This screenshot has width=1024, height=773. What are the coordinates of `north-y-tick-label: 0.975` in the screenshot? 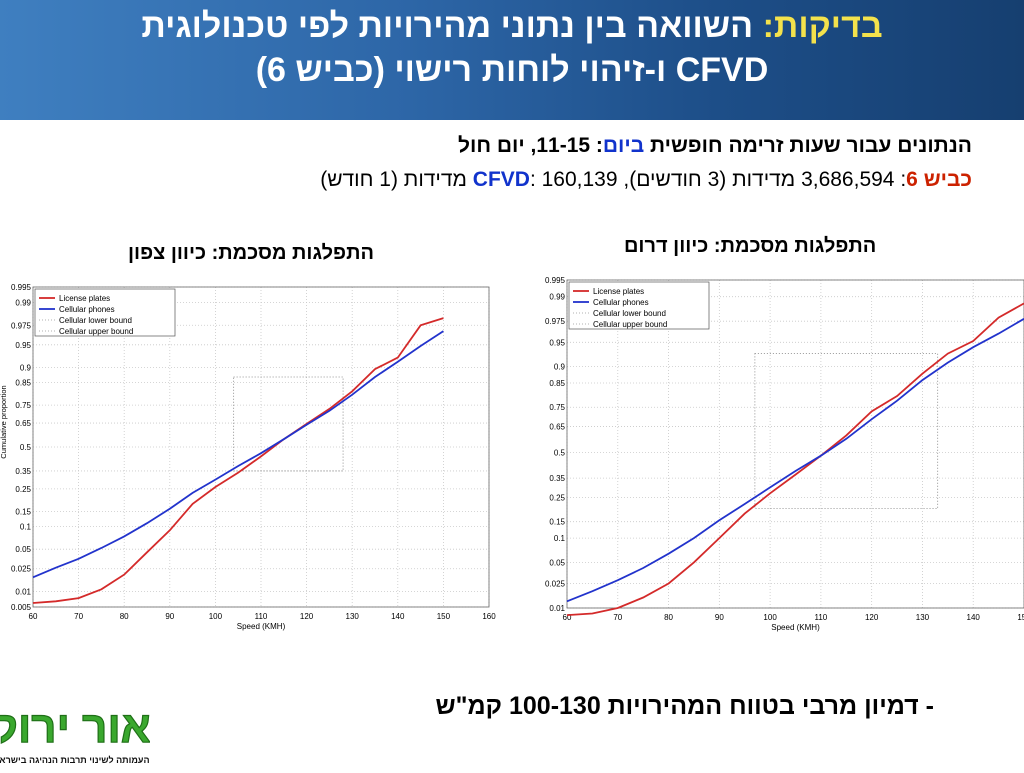 It's located at (21, 325).